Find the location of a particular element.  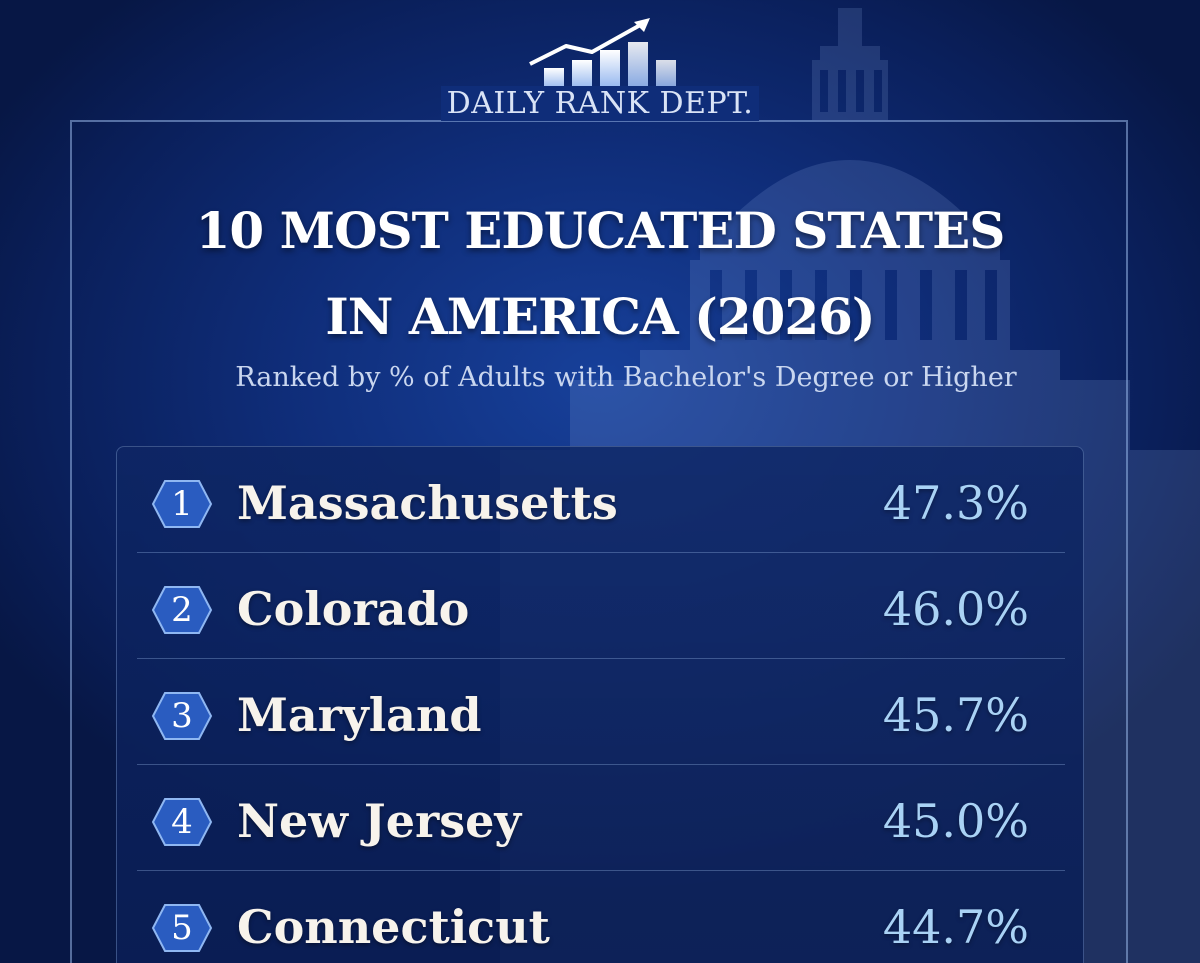

ranking-row-1: 1 Massachusetts 47.3% is located at coordinates (601, 500).